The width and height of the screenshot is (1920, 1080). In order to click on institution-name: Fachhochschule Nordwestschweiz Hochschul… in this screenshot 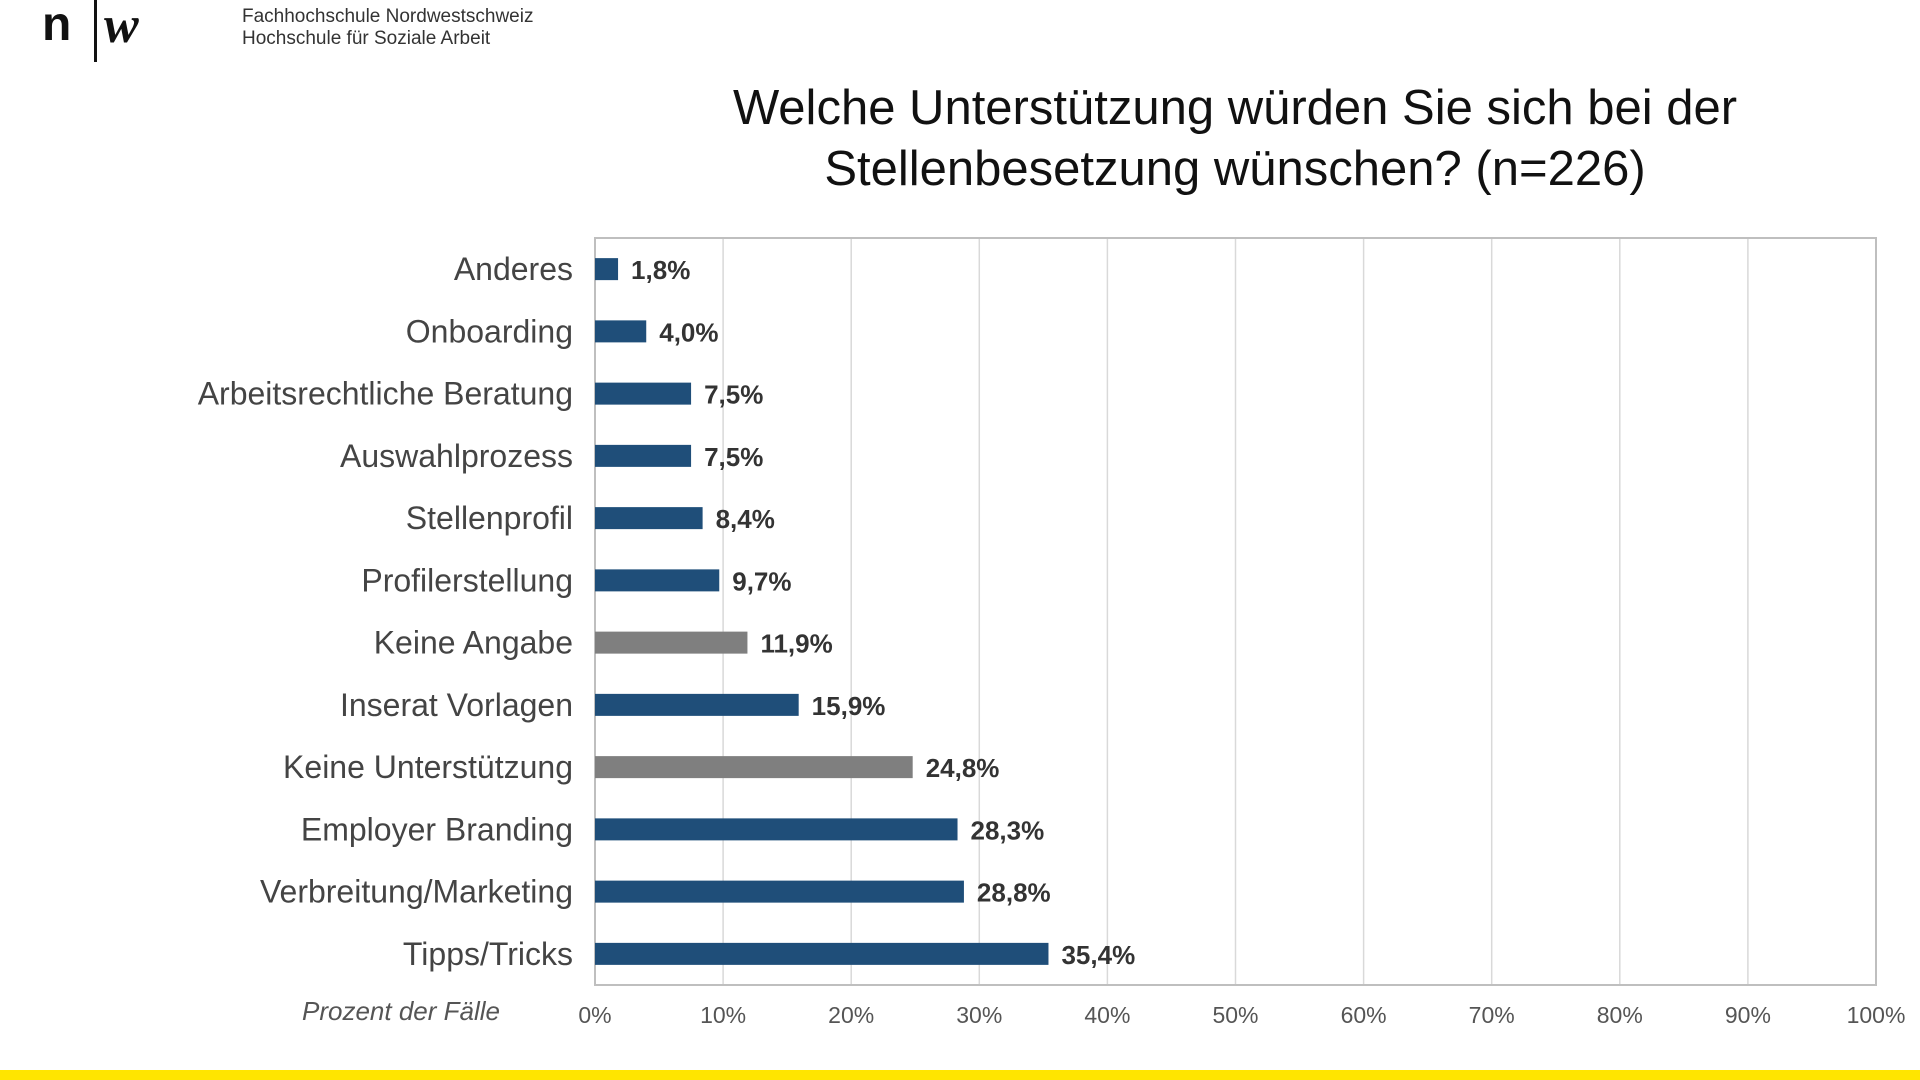, I will do `click(387, 28)`.